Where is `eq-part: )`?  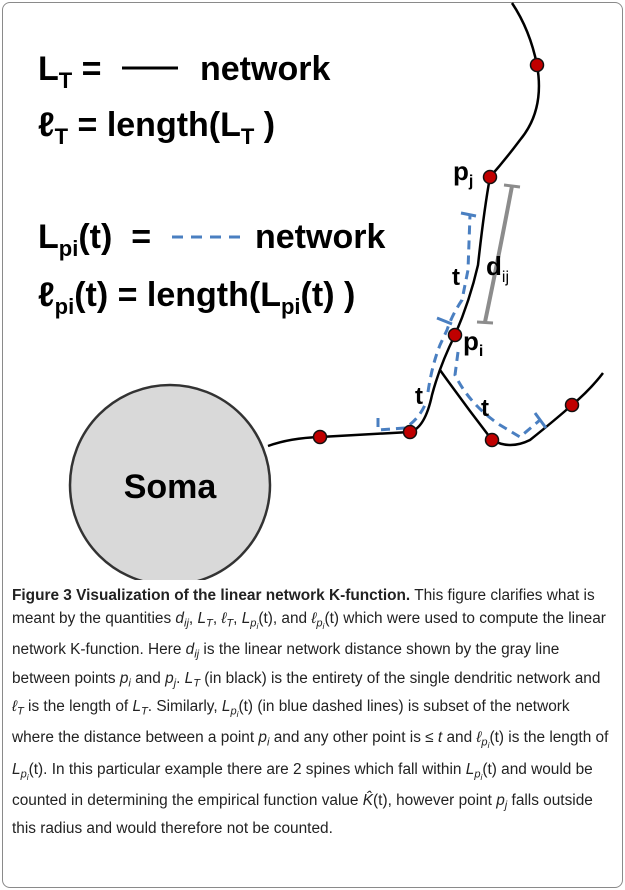
eq-part: ) is located at coordinates (264, 125).